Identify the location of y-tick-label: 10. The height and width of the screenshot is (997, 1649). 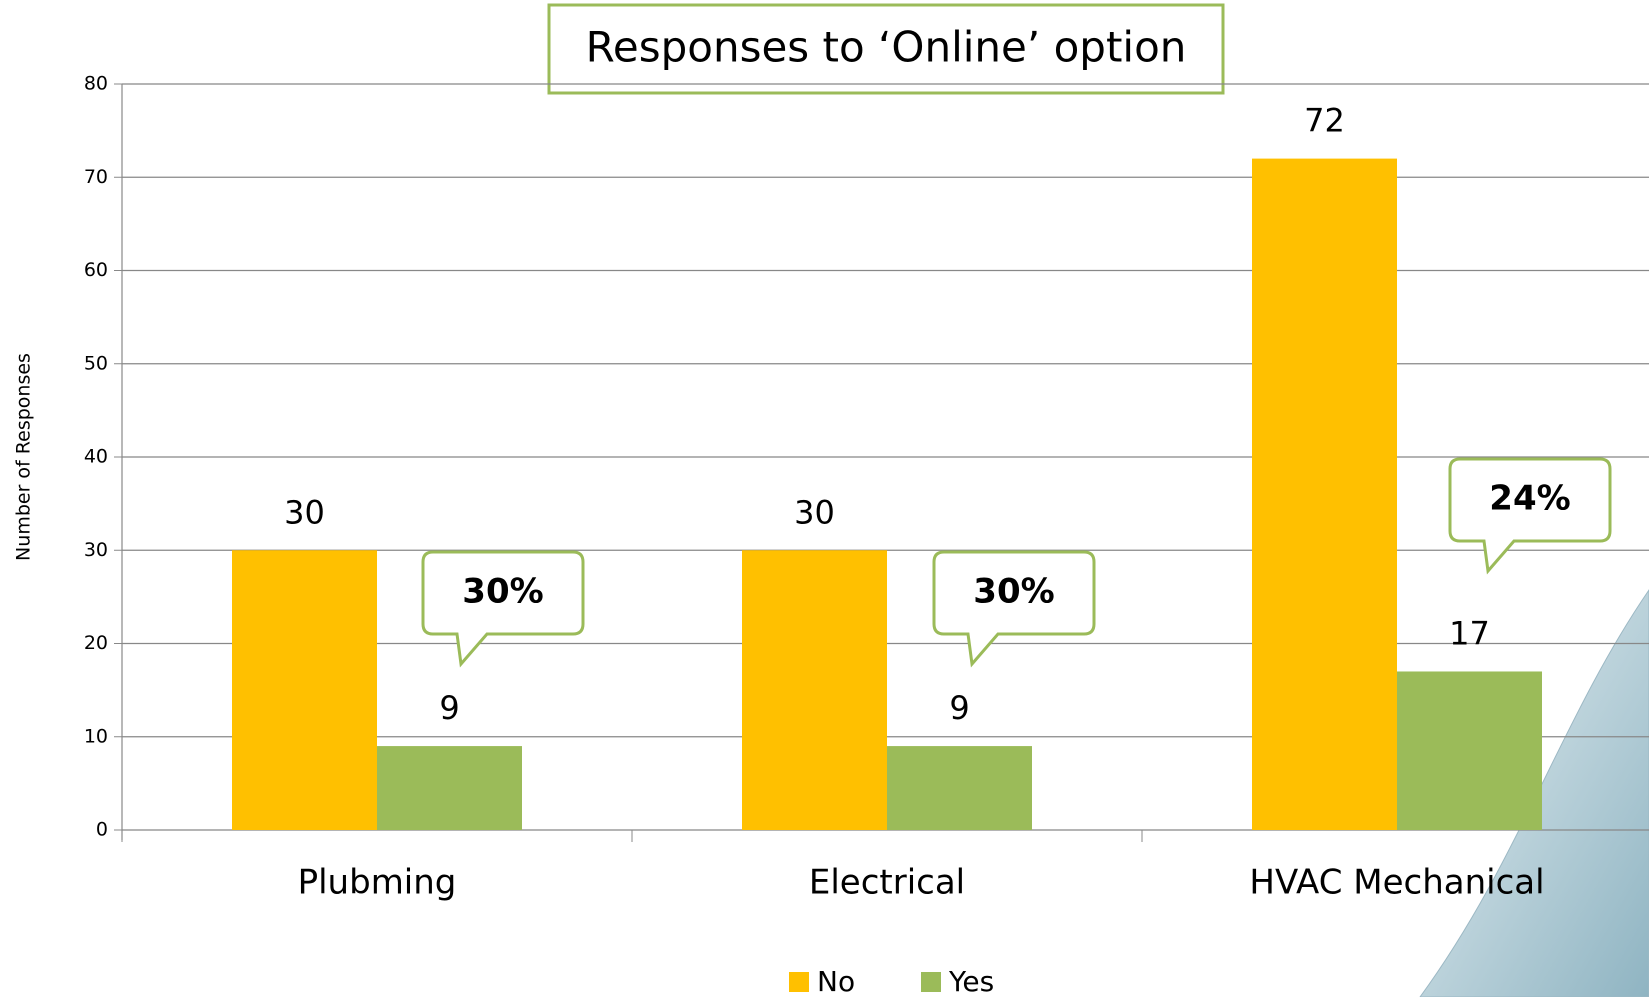
(96, 736).